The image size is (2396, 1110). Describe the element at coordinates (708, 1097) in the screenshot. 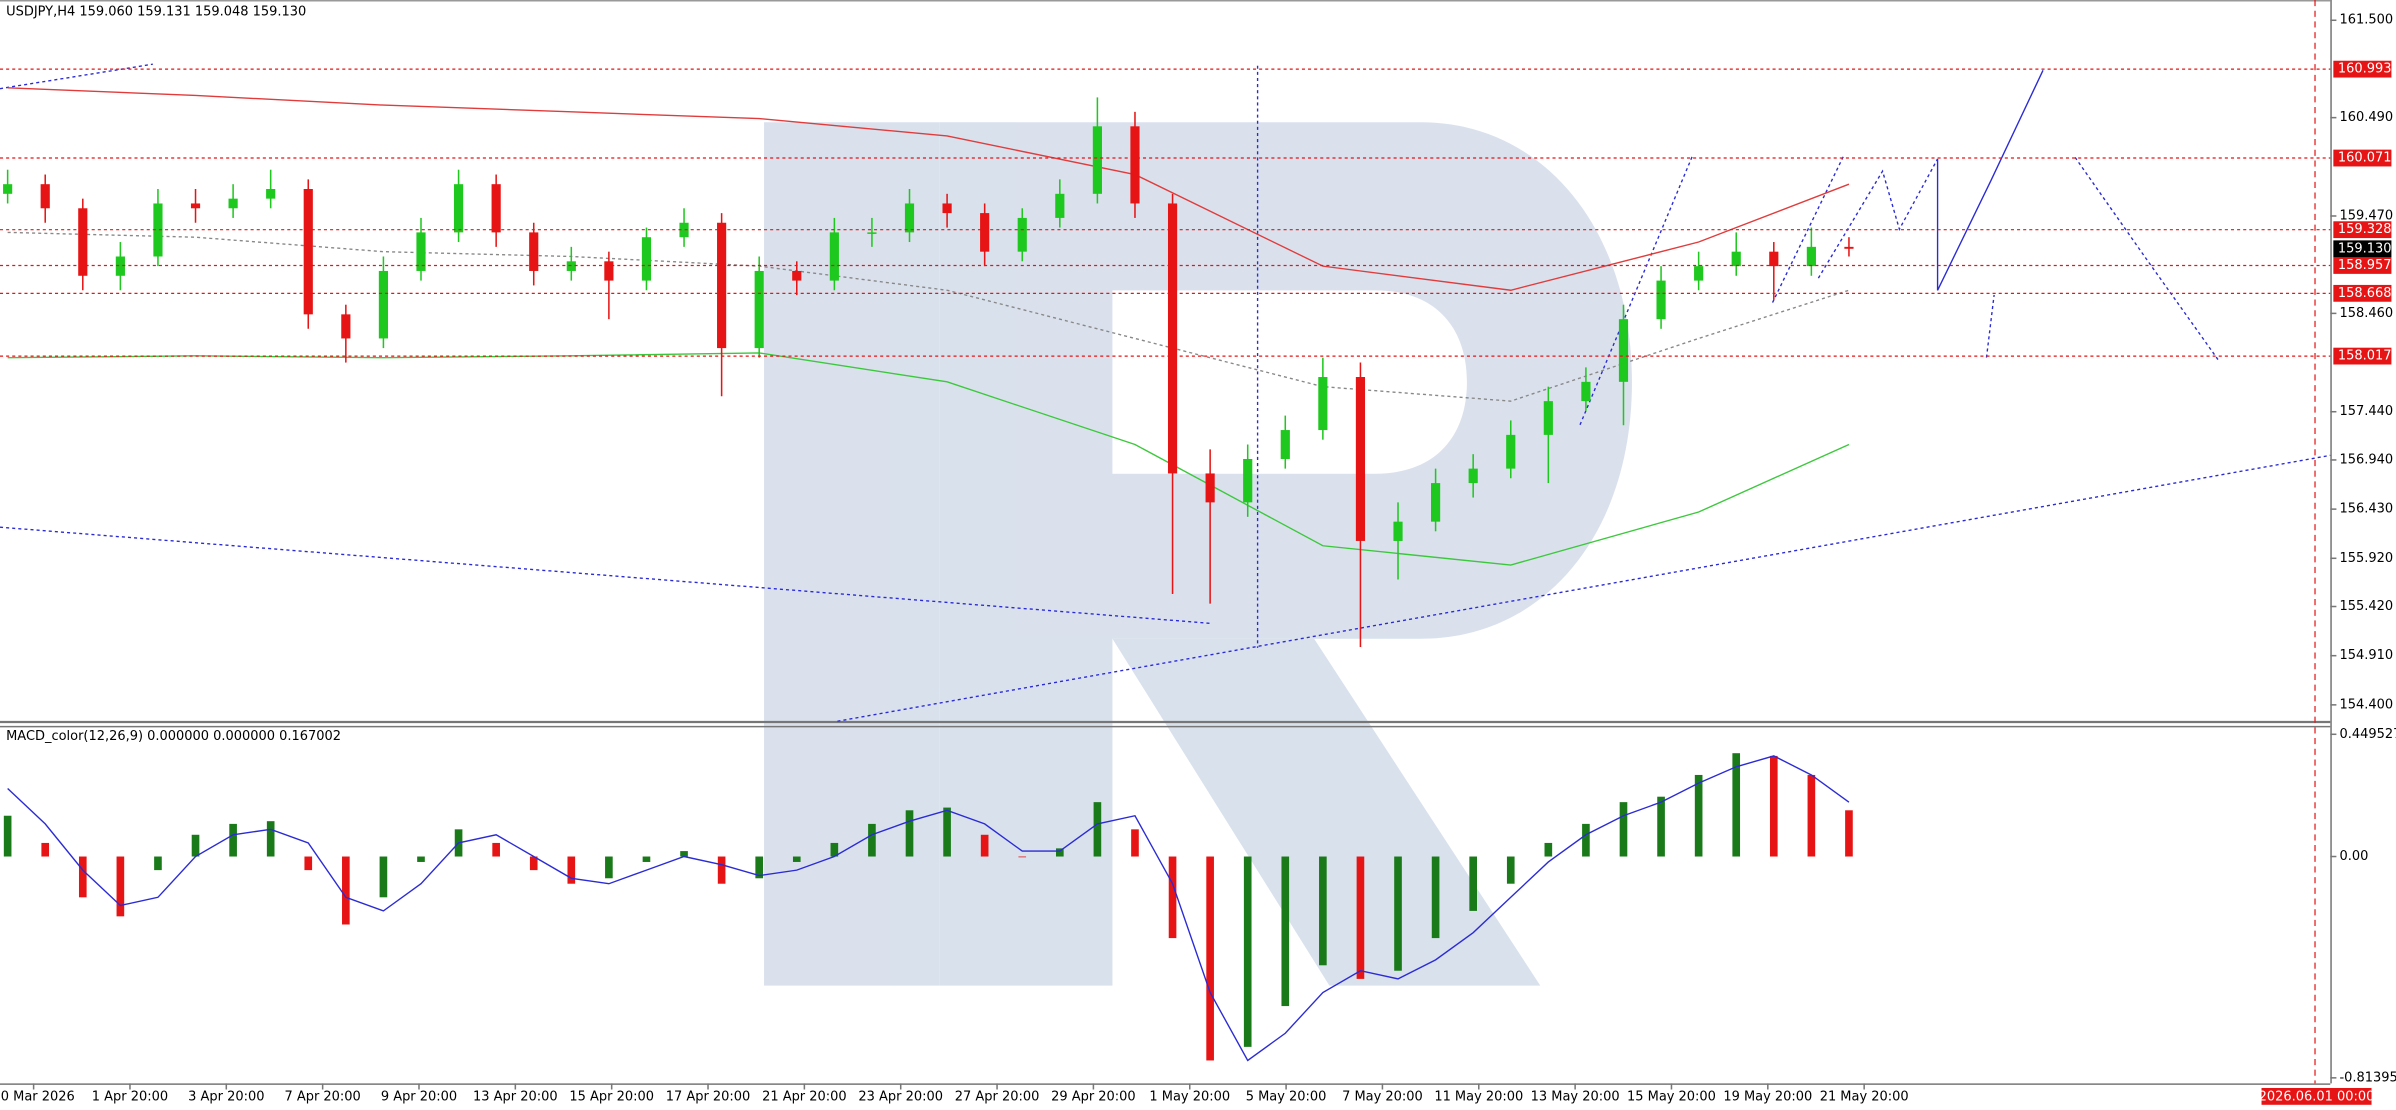

I see `x-tick-label: 17 Apr 20:00` at that location.